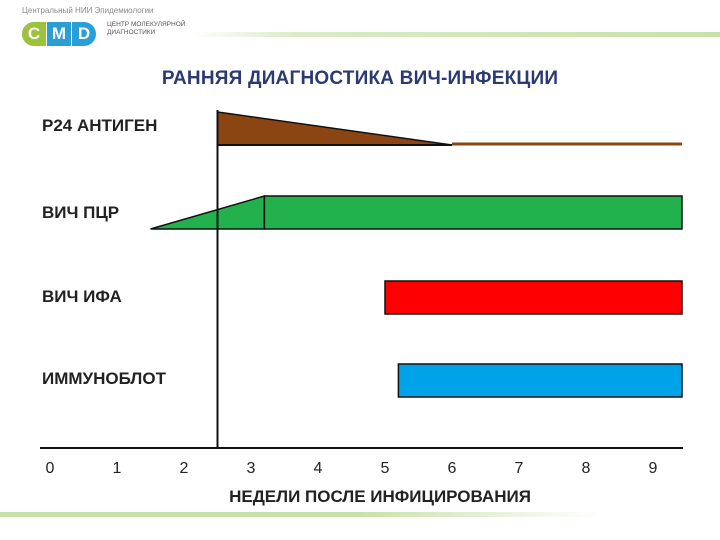 Image resolution: width=720 pixels, height=540 pixels. I want to click on pcr-bar, so click(473, 212).